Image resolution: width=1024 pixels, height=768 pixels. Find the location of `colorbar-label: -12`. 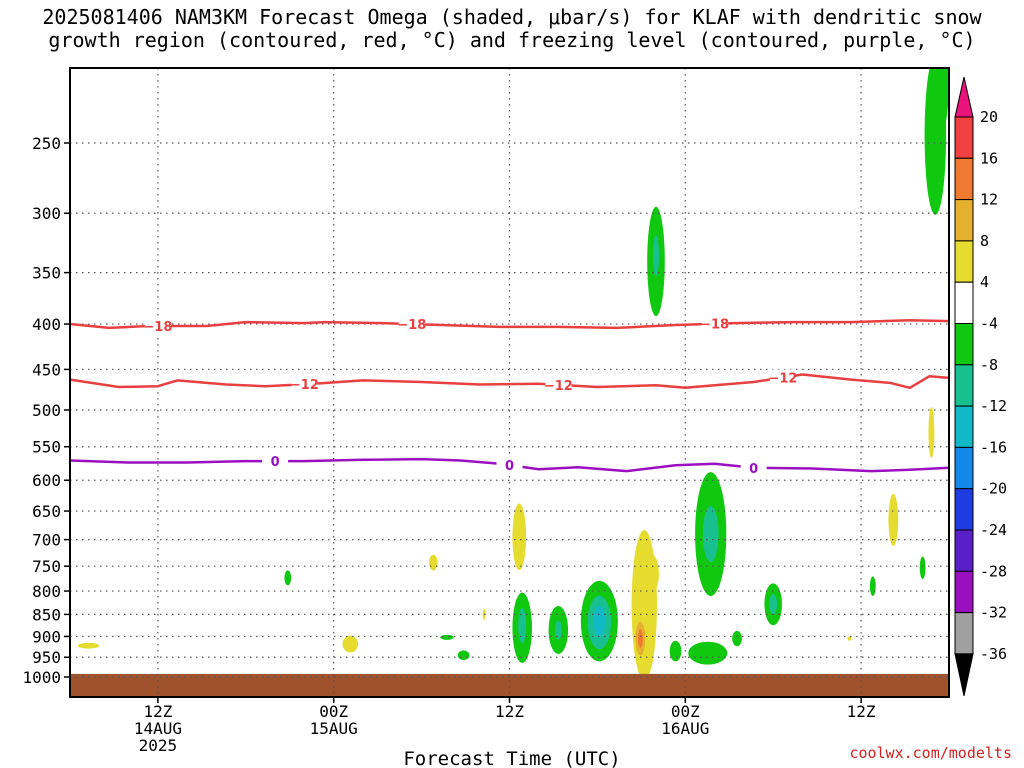

colorbar-label: -12 is located at coordinates (993, 406).